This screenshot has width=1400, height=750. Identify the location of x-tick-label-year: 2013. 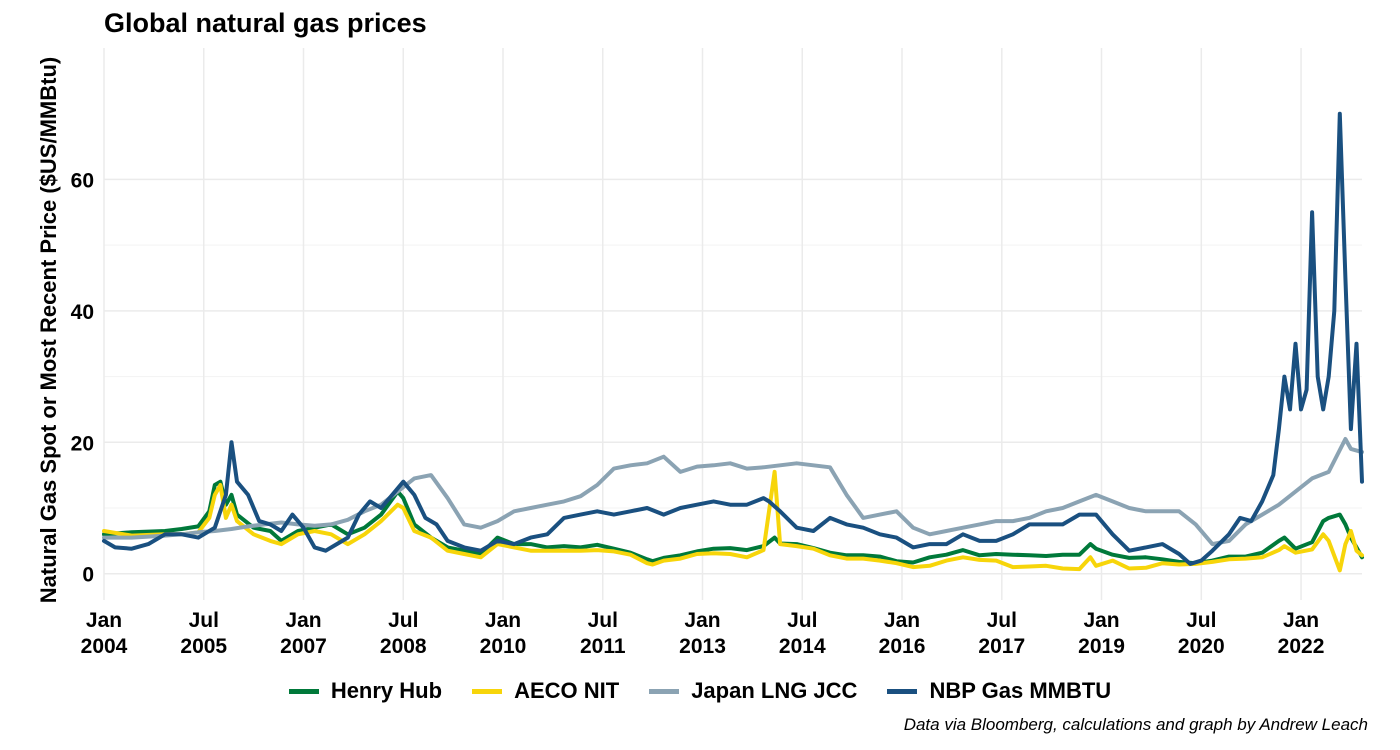
(702, 646).